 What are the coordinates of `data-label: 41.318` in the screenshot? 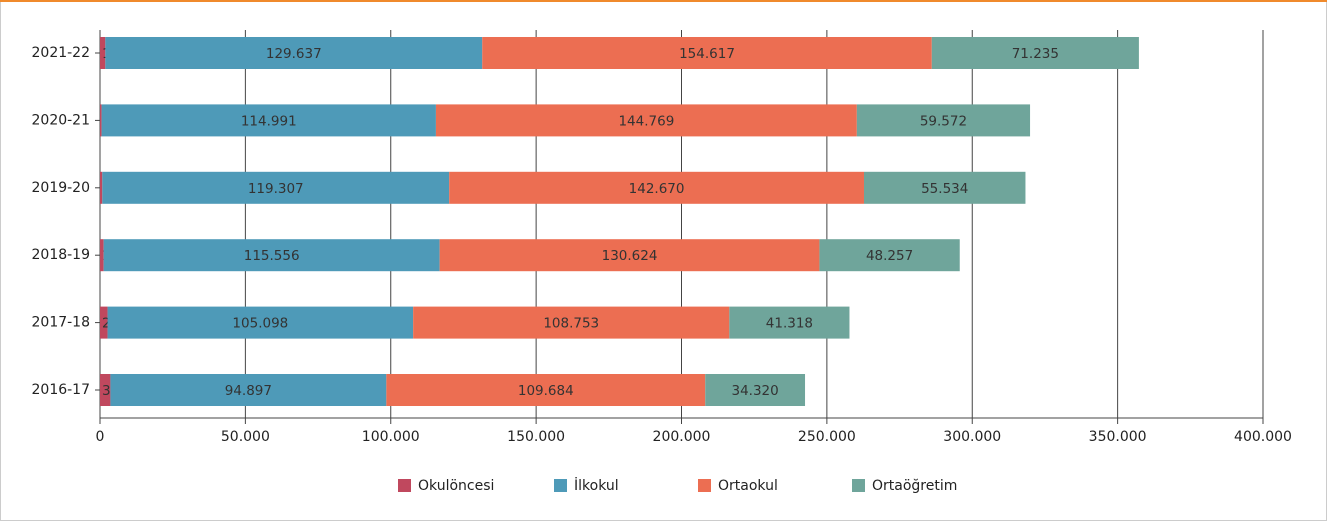 It's located at (789, 324).